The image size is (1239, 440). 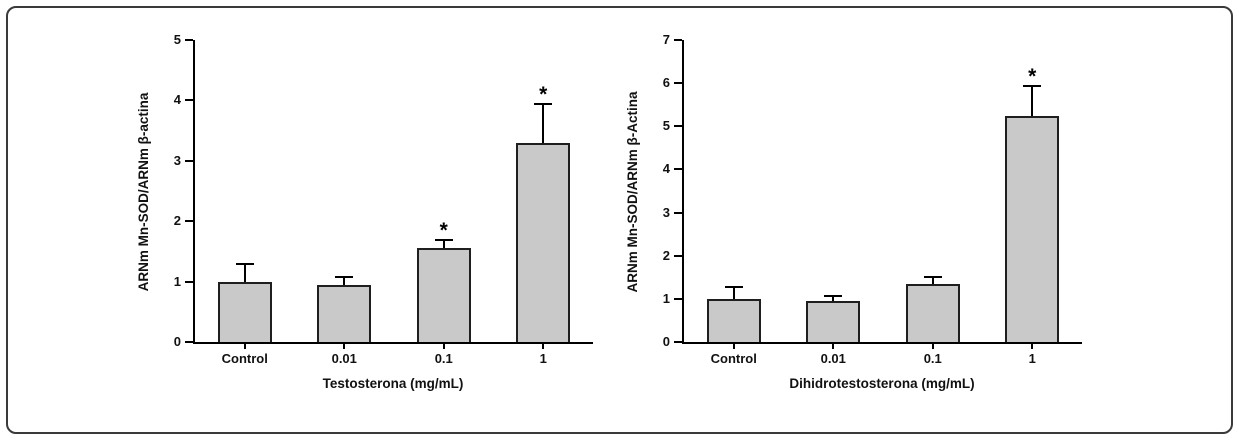 What do you see at coordinates (666, 83) in the screenshot?
I see `y-axis-tick-label: 6` at bounding box center [666, 83].